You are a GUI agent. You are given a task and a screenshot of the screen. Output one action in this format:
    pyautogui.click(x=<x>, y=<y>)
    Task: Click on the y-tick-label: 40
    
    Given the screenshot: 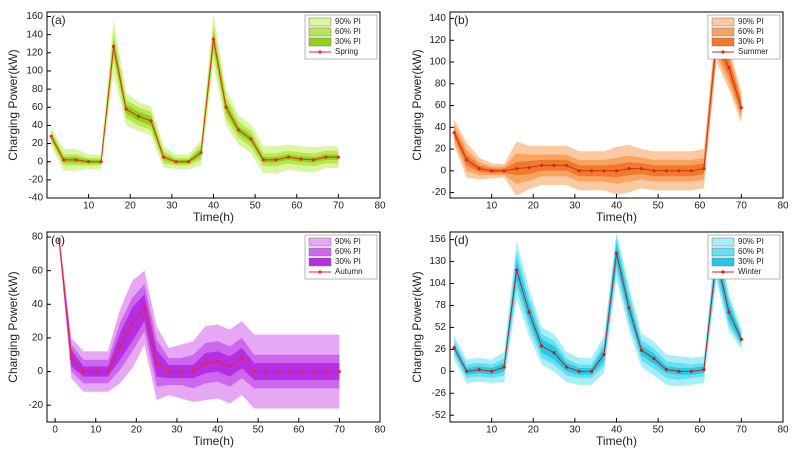 What is the action you would take?
    pyautogui.click(x=38, y=304)
    